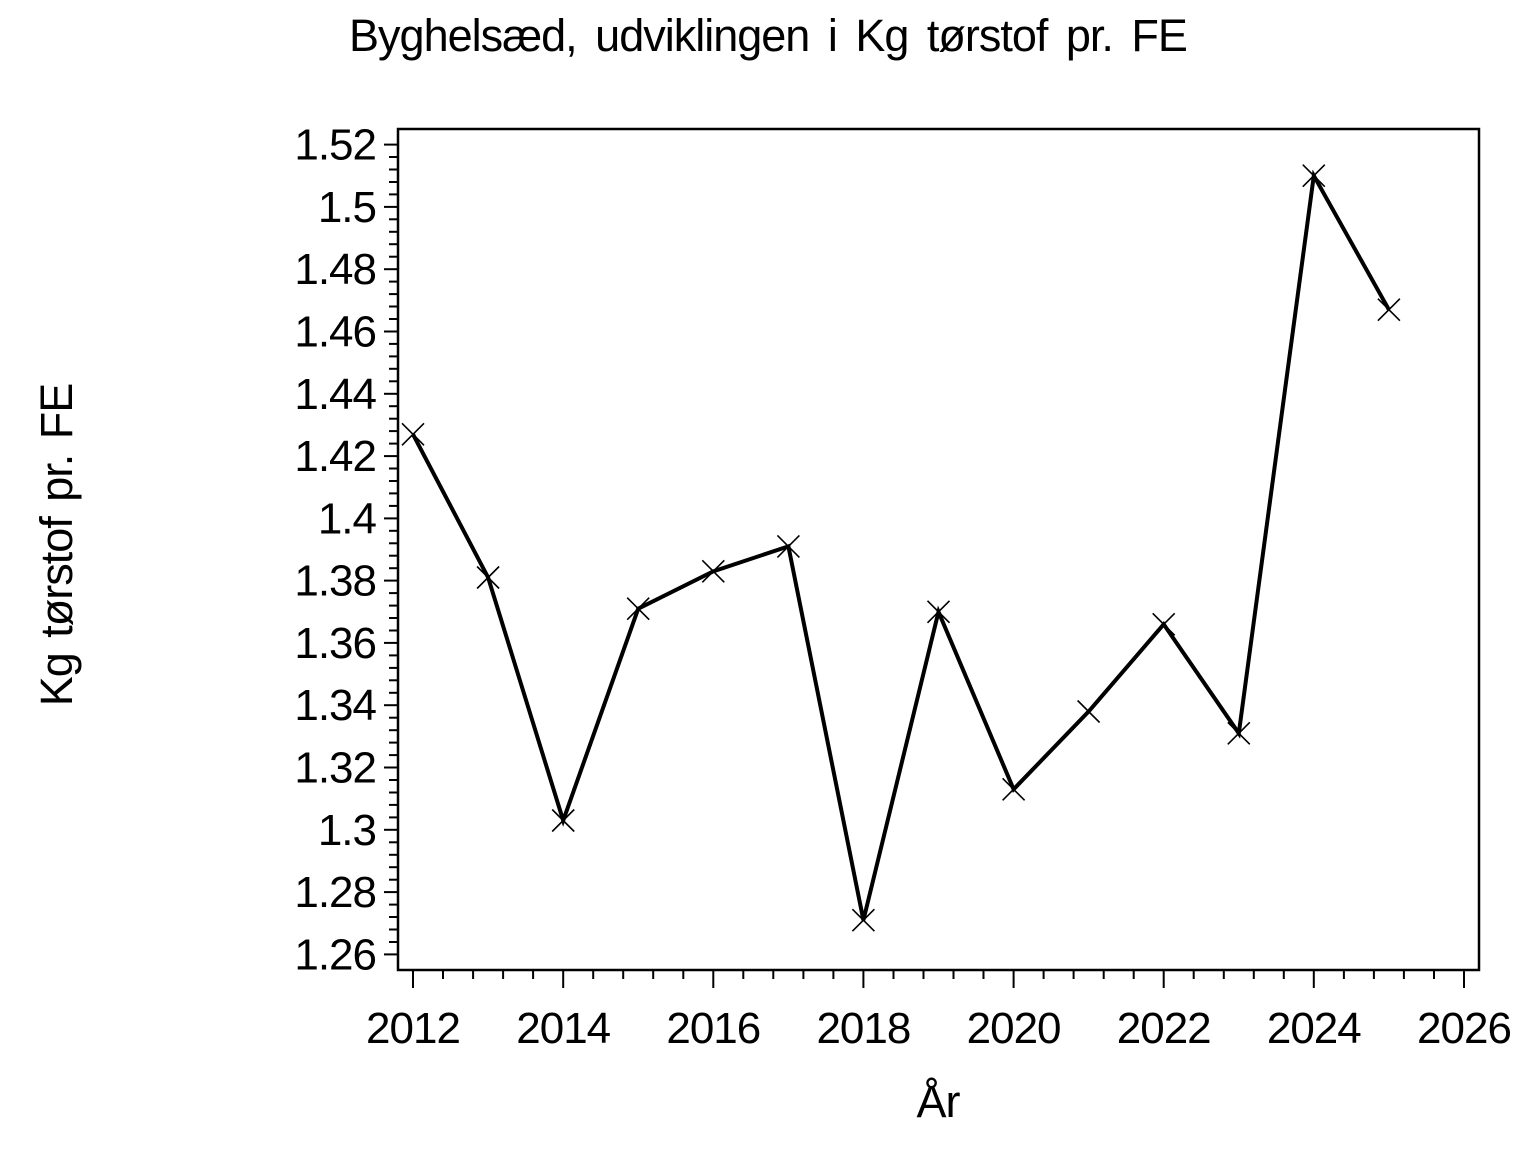 Image resolution: width=1536 pixels, height=1152 pixels. Describe the element at coordinates (347, 830) in the screenshot. I see `y-tick-label: 1.3` at that location.